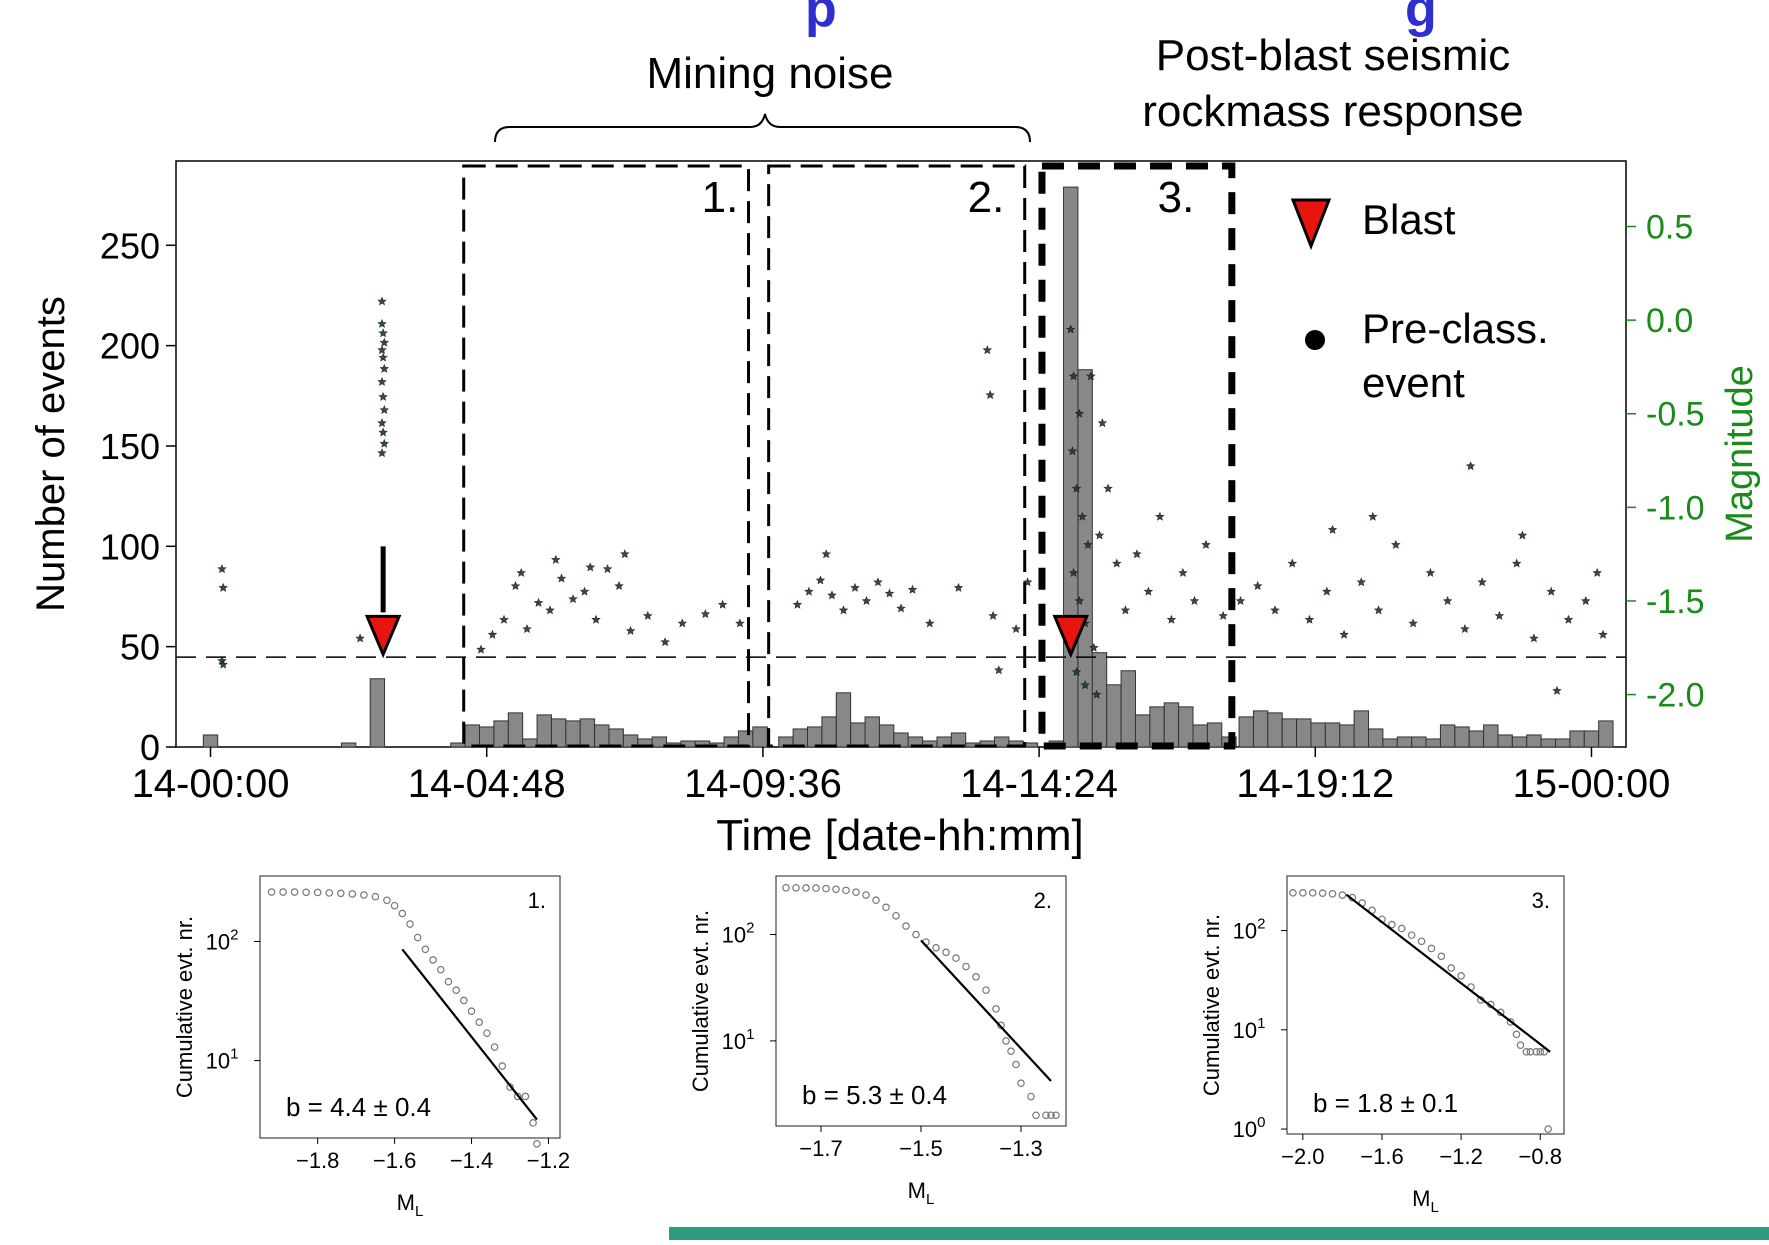 The image size is (1769, 1245). I want to click on magnitude-tick-label: 0.5, so click(1669, 228).